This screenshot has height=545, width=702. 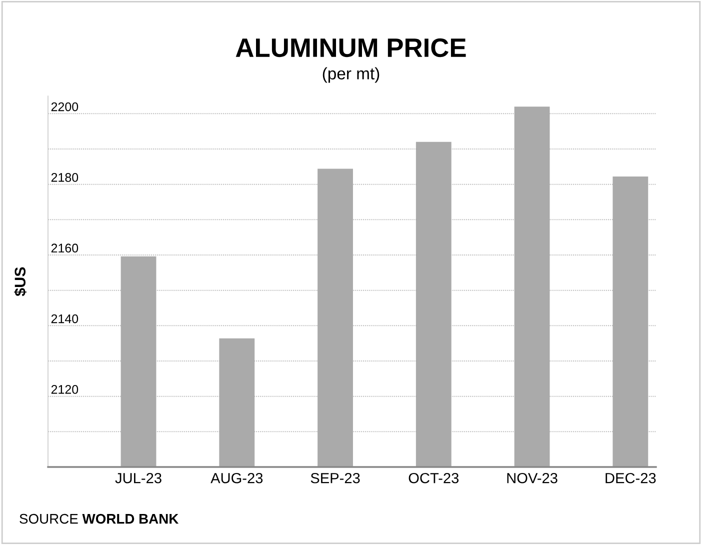 What do you see at coordinates (99, 519) in the screenshot?
I see `source-note: SOURCE WORLD BANK` at bounding box center [99, 519].